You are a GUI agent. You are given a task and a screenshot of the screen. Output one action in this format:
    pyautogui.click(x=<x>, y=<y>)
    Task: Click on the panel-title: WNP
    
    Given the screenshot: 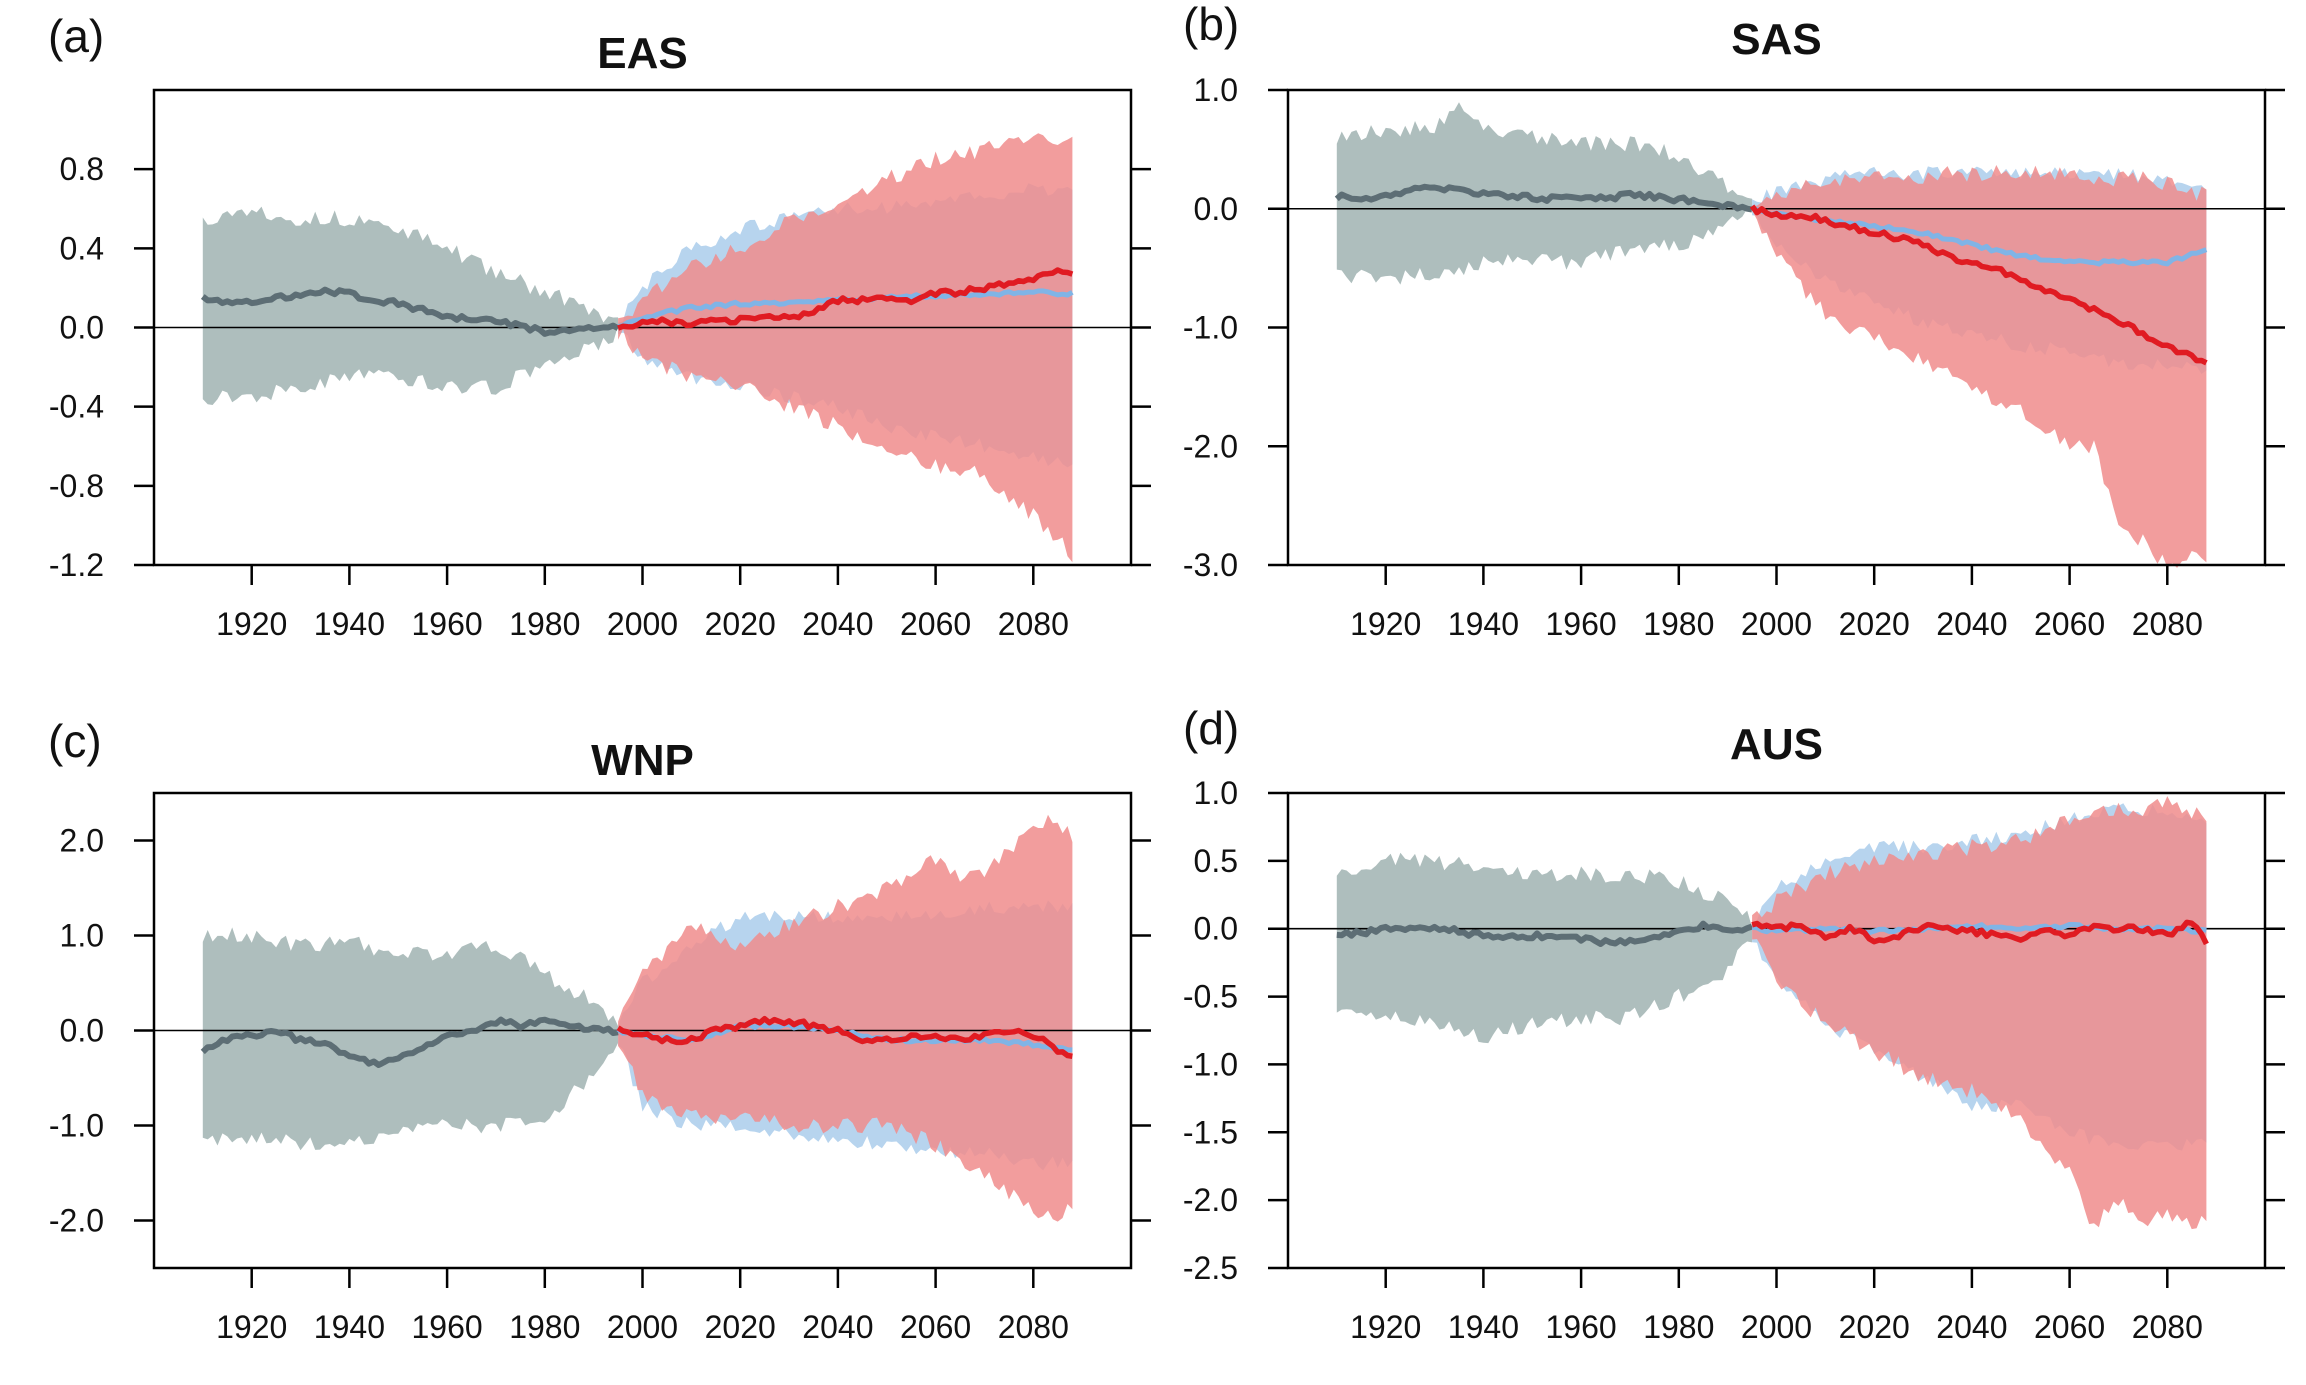 What is the action you would take?
    pyautogui.click(x=642, y=760)
    